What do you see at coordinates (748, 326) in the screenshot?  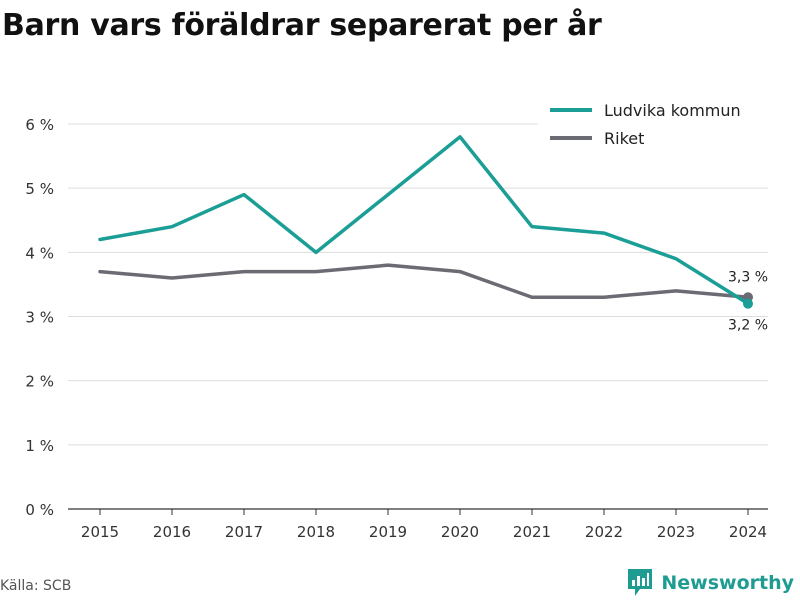 I see `end-label-0: 3,2 %` at bounding box center [748, 326].